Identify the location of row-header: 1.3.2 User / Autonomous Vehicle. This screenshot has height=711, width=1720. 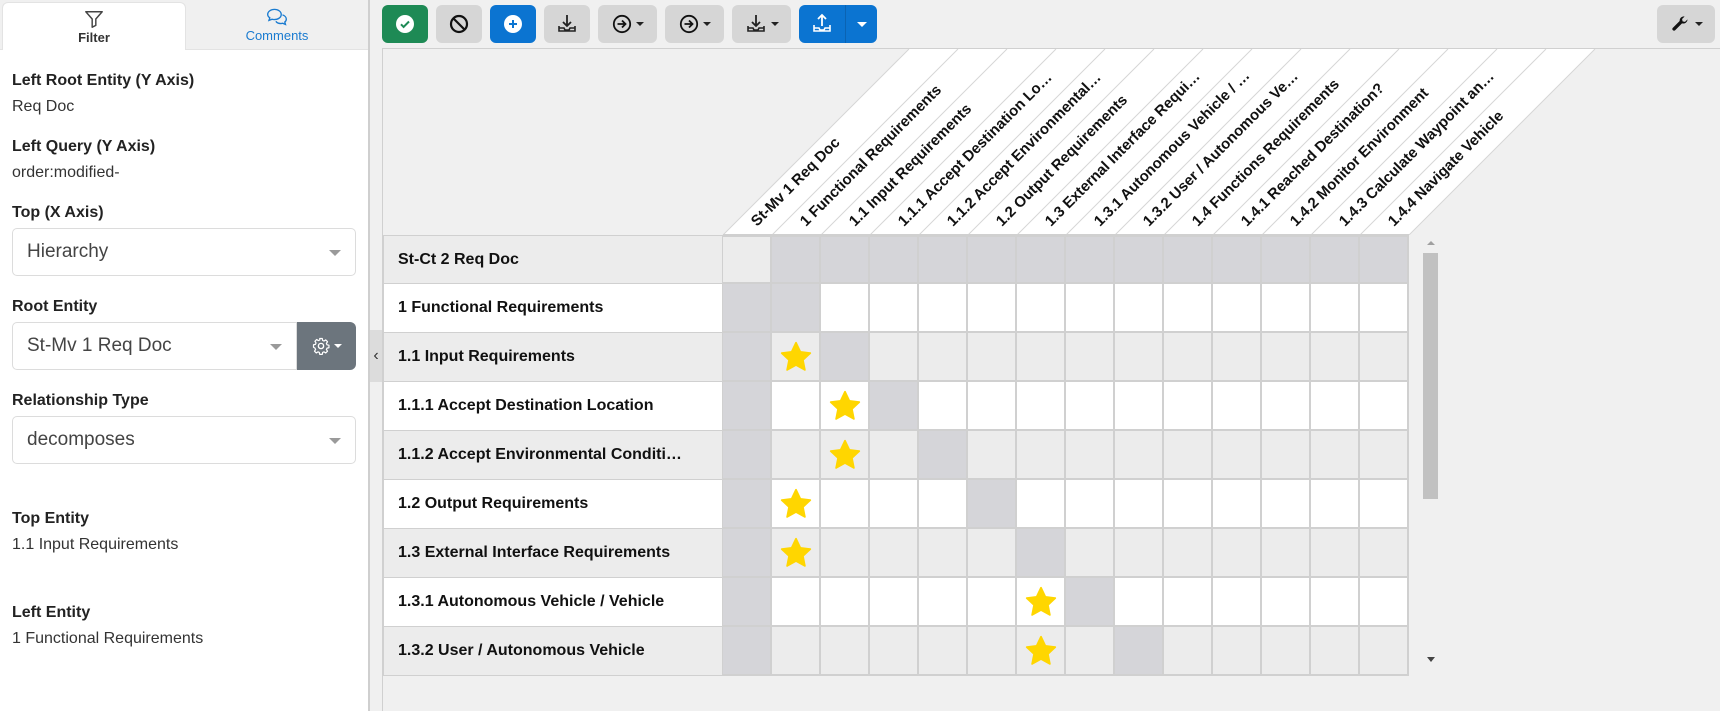
(553, 651).